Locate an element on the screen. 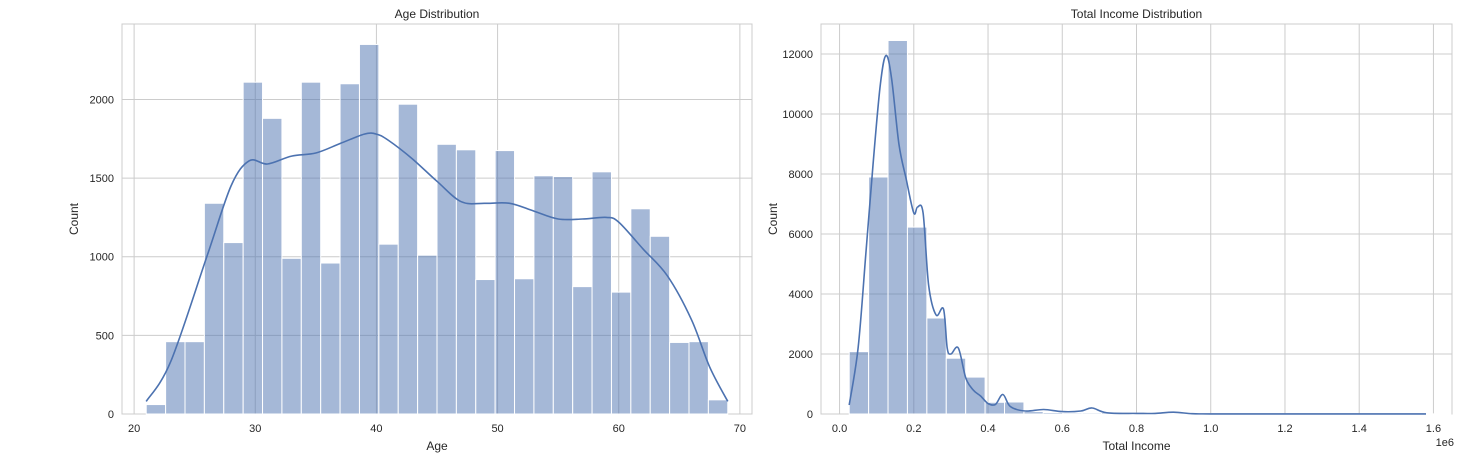  x-tick-label: 20 is located at coordinates (134, 429).